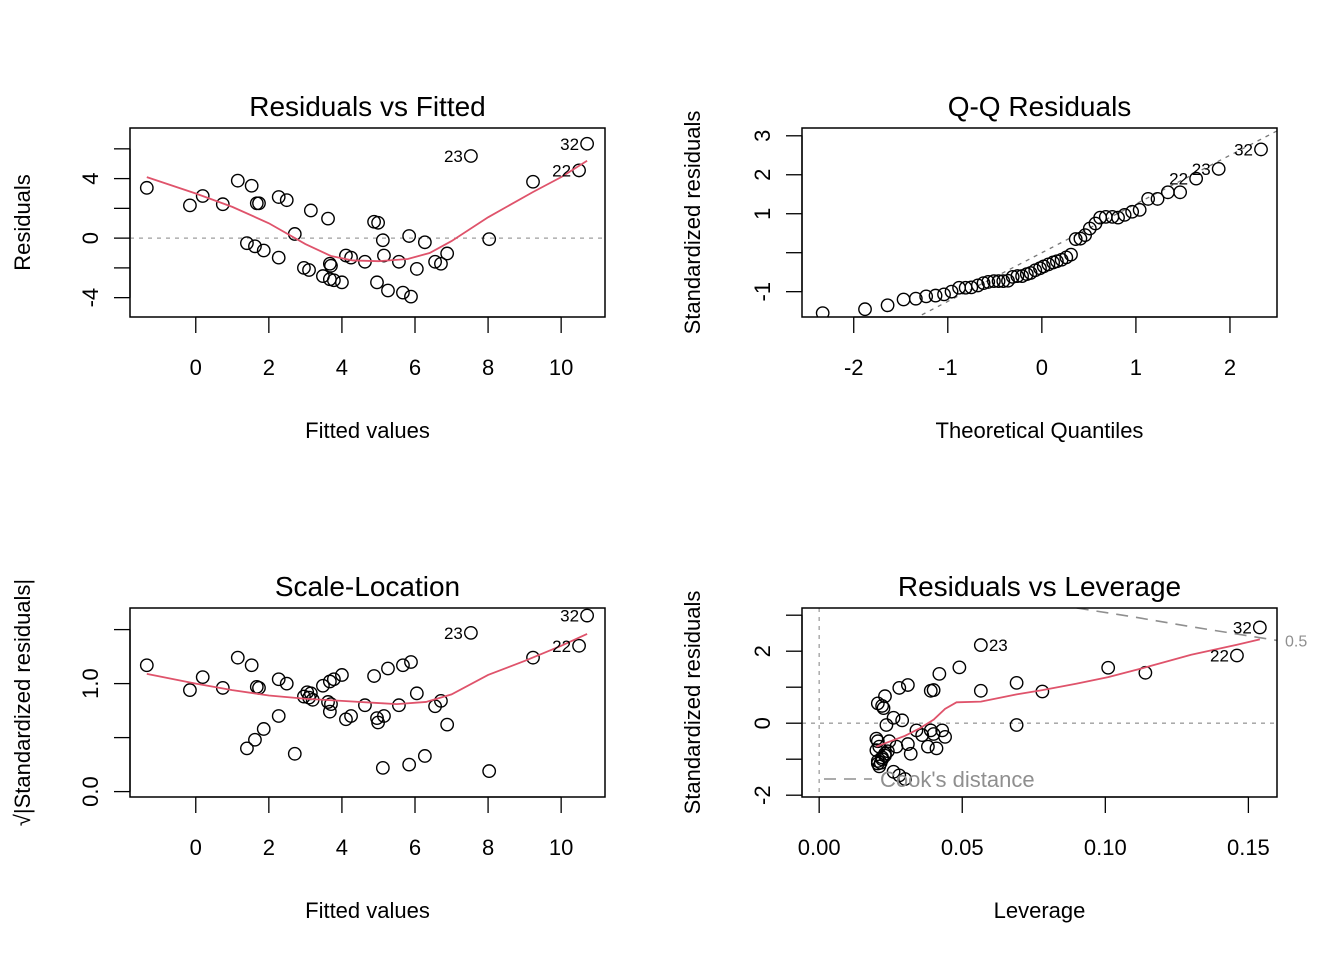 The width and height of the screenshot is (1344, 960). I want to click on y-tick-label: 4, so click(90, 178).